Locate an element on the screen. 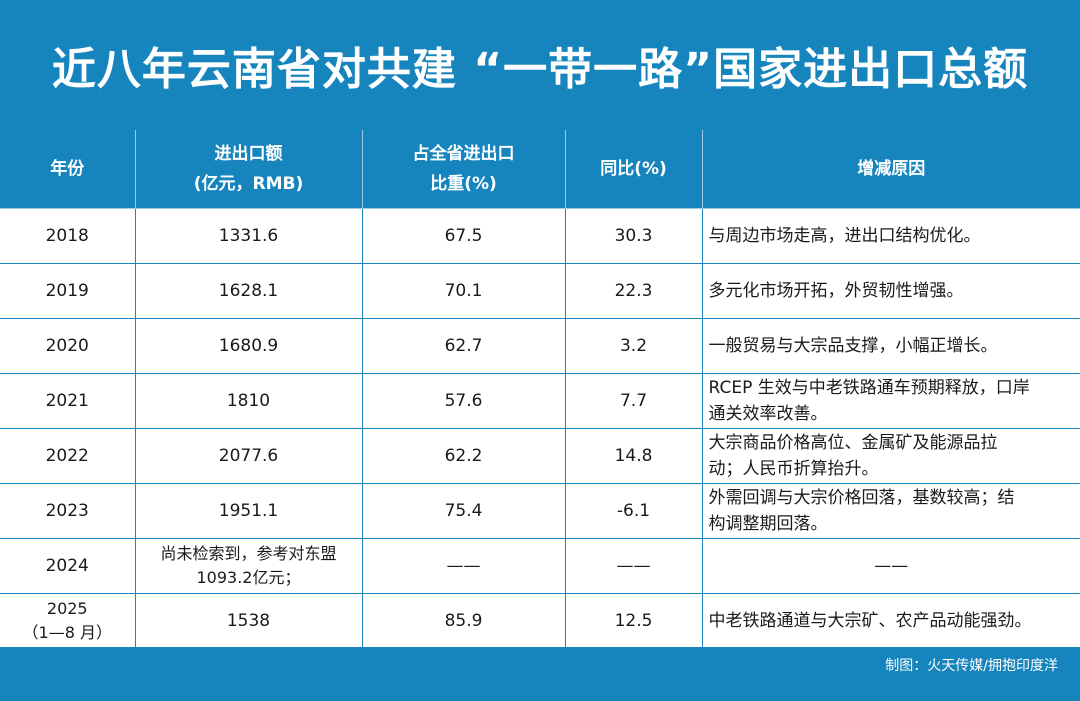 This screenshot has height=701, width=1080. cell-amount: 1680.9 is located at coordinates (249, 346).